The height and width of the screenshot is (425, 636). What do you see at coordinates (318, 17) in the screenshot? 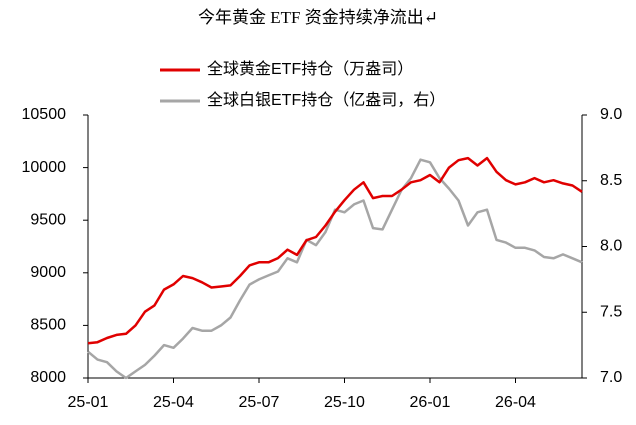
I see `chart-title: 今年黄金 ETF 资金持续净流出↵` at bounding box center [318, 17].